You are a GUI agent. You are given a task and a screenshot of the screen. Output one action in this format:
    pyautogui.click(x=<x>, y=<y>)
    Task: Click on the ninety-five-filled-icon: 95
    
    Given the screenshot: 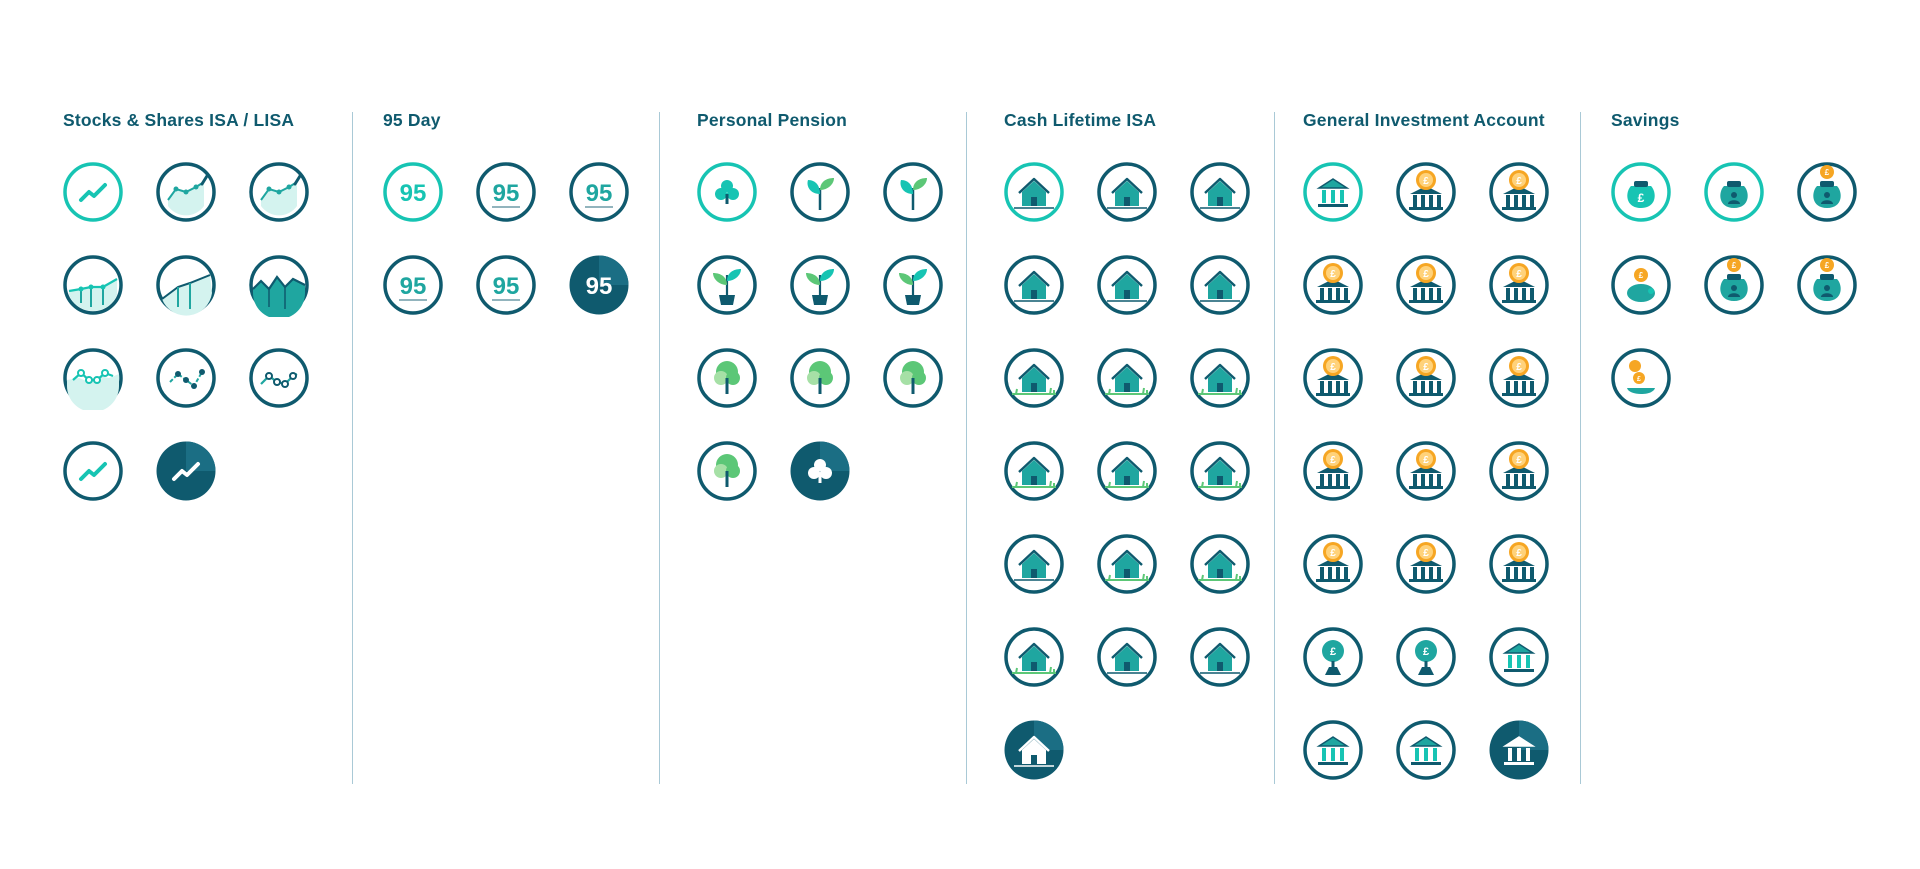 What is the action you would take?
    pyautogui.click(x=599, y=285)
    